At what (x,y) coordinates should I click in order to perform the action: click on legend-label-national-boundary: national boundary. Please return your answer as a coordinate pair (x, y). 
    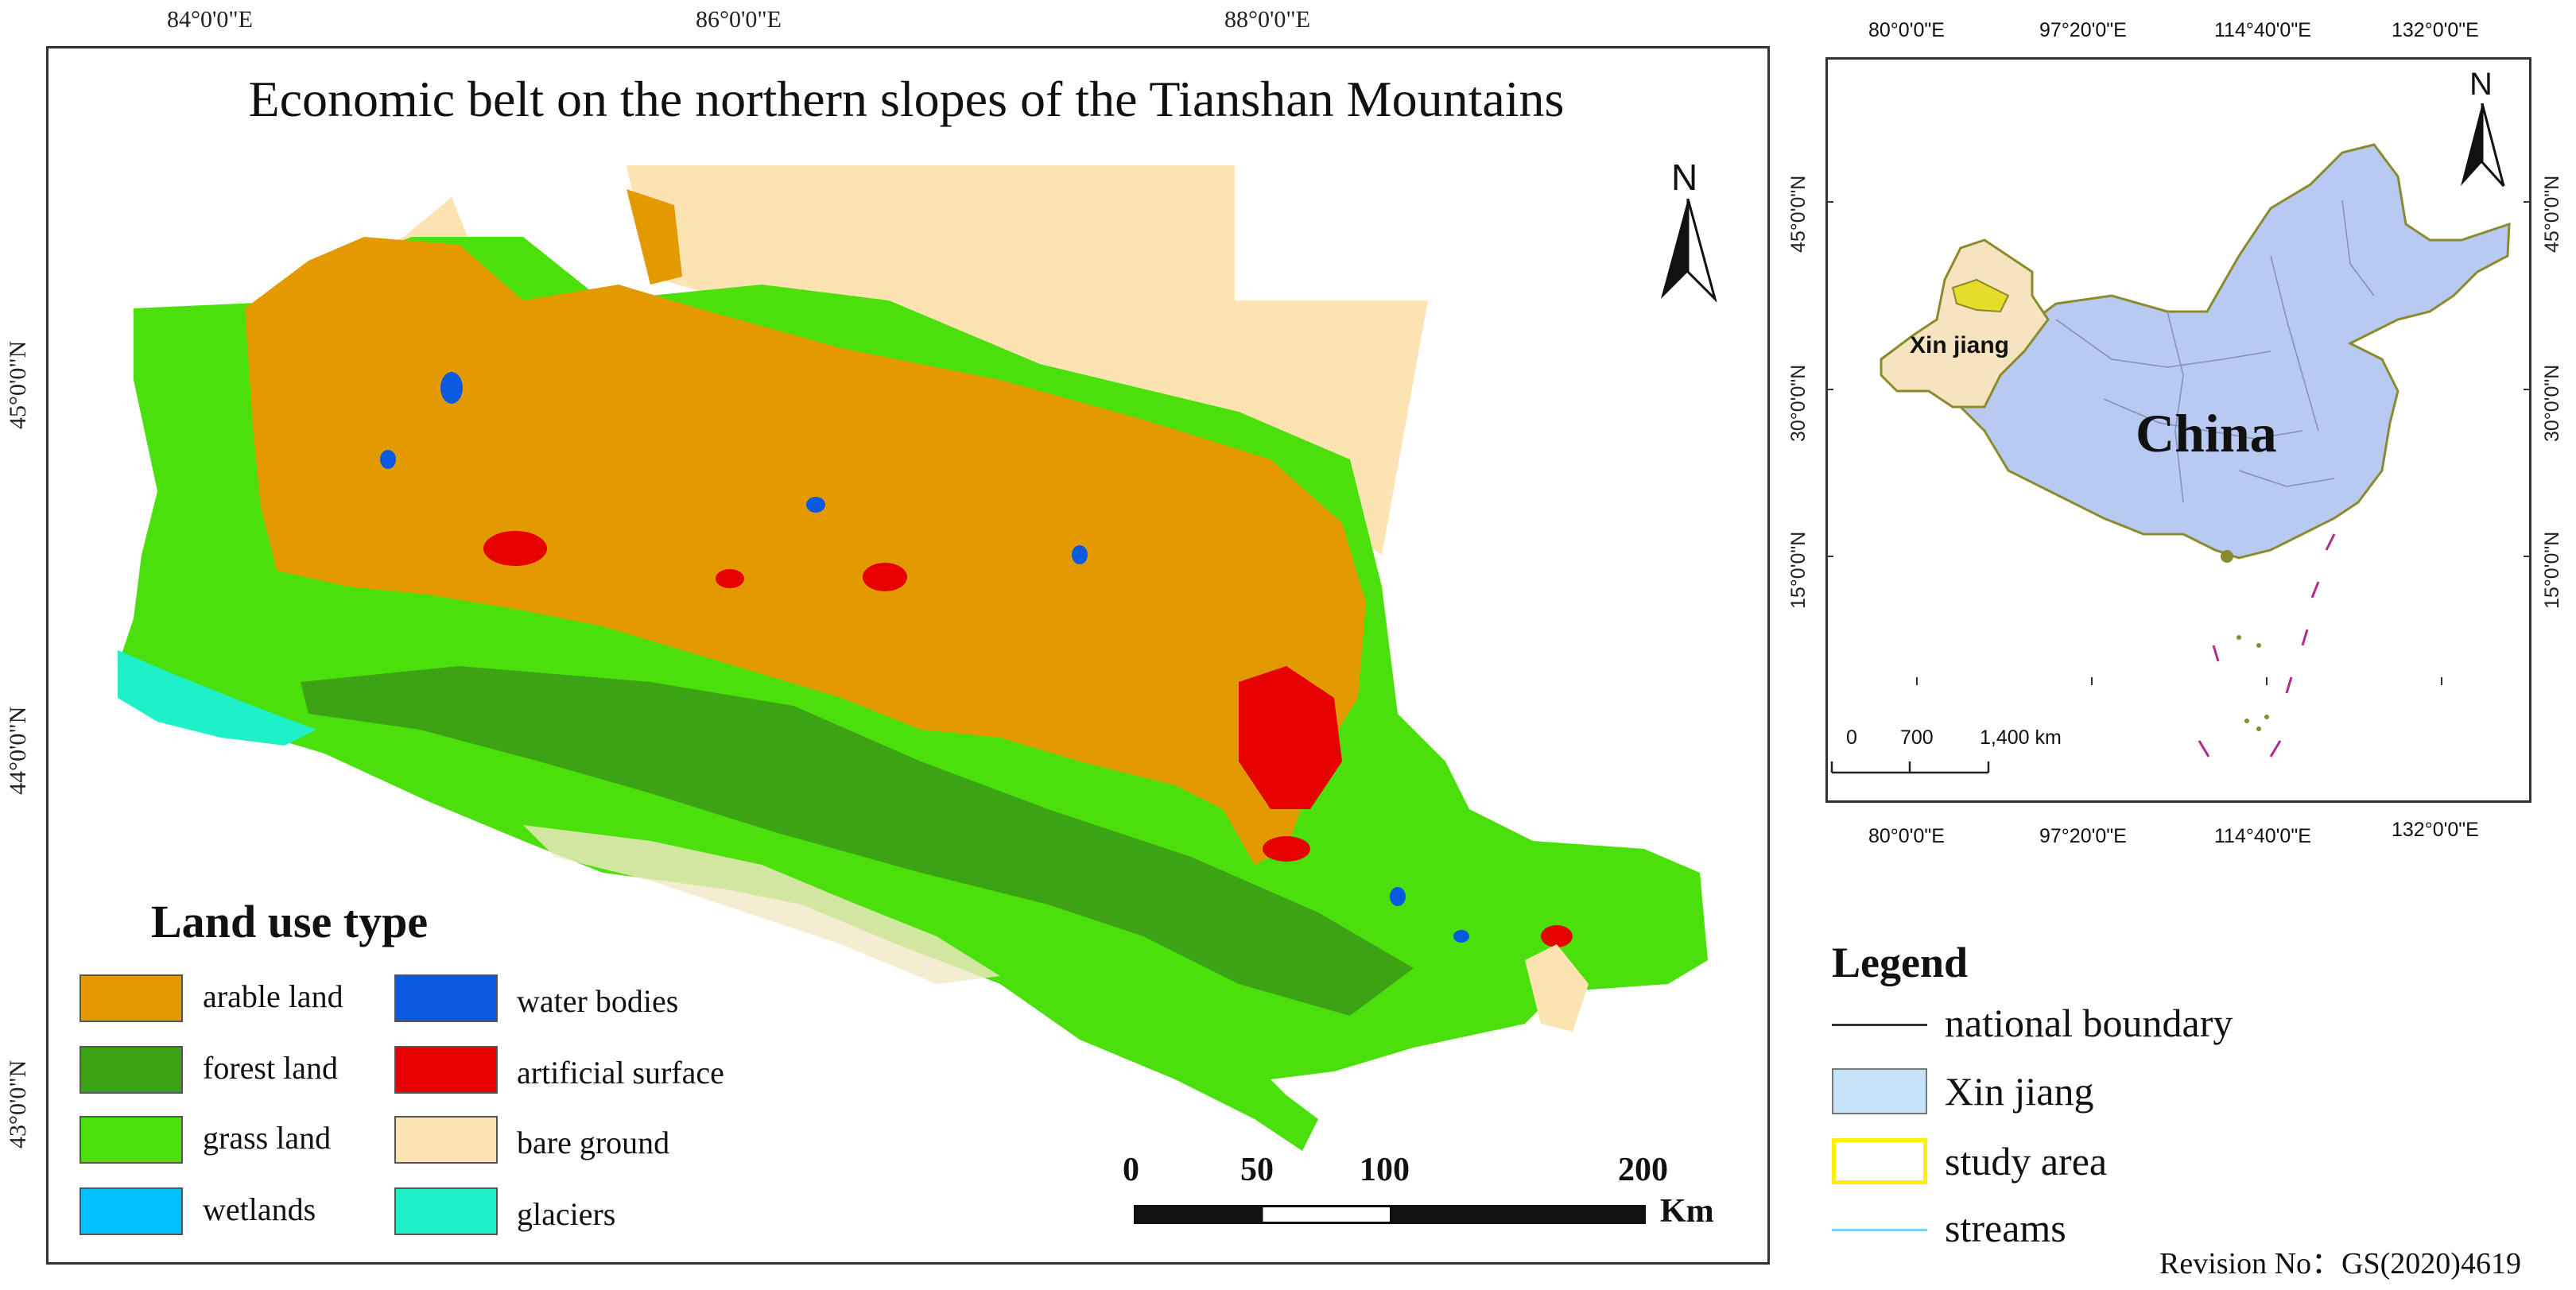
    Looking at the image, I should click on (2089, 1023).